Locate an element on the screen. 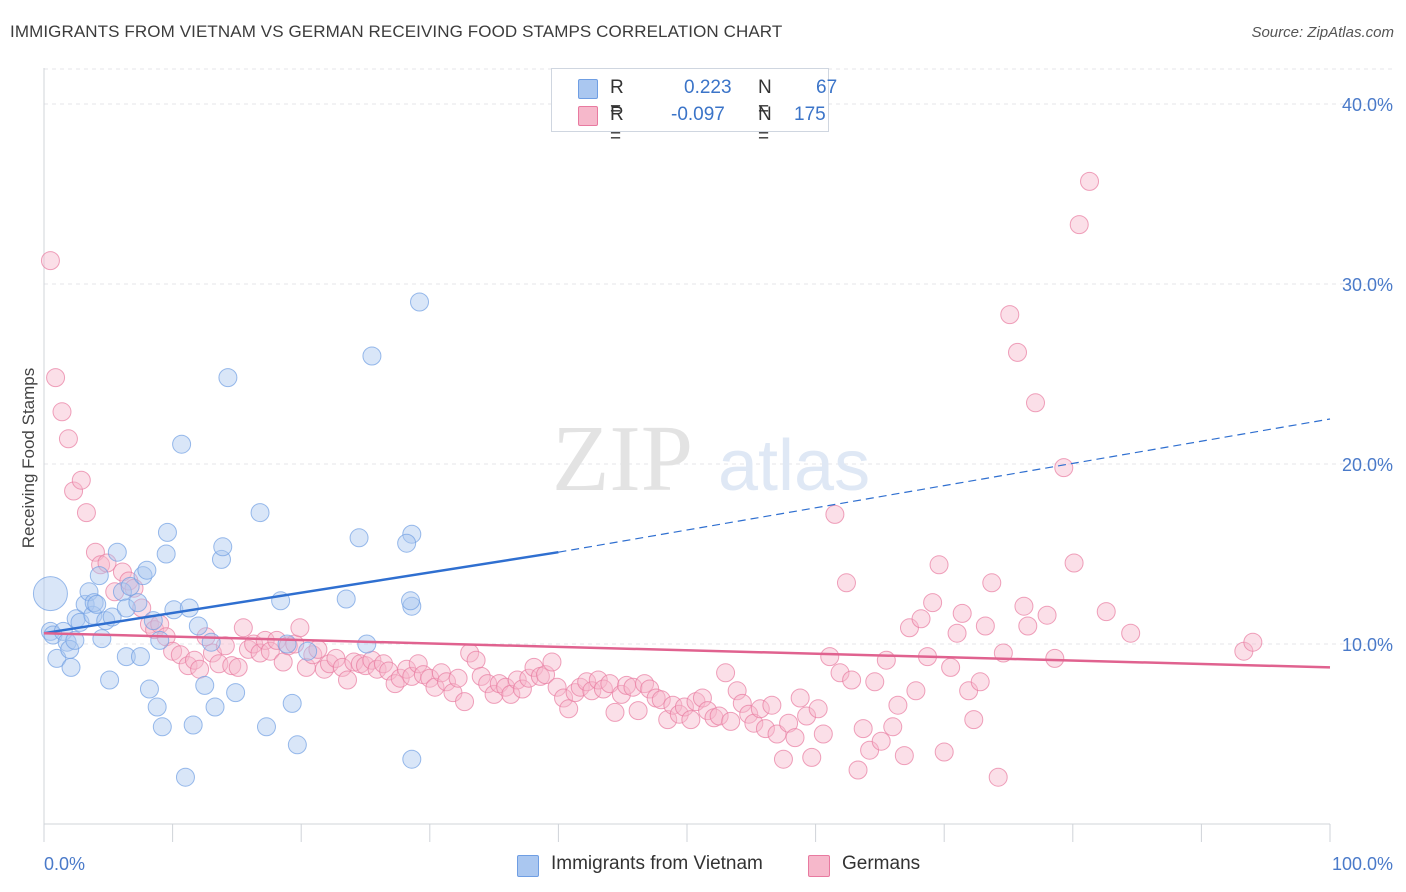 The width and height of the screenshot is (1406, 892). x-tick-label-min: 0.0% is located at coordinates (64, 864).